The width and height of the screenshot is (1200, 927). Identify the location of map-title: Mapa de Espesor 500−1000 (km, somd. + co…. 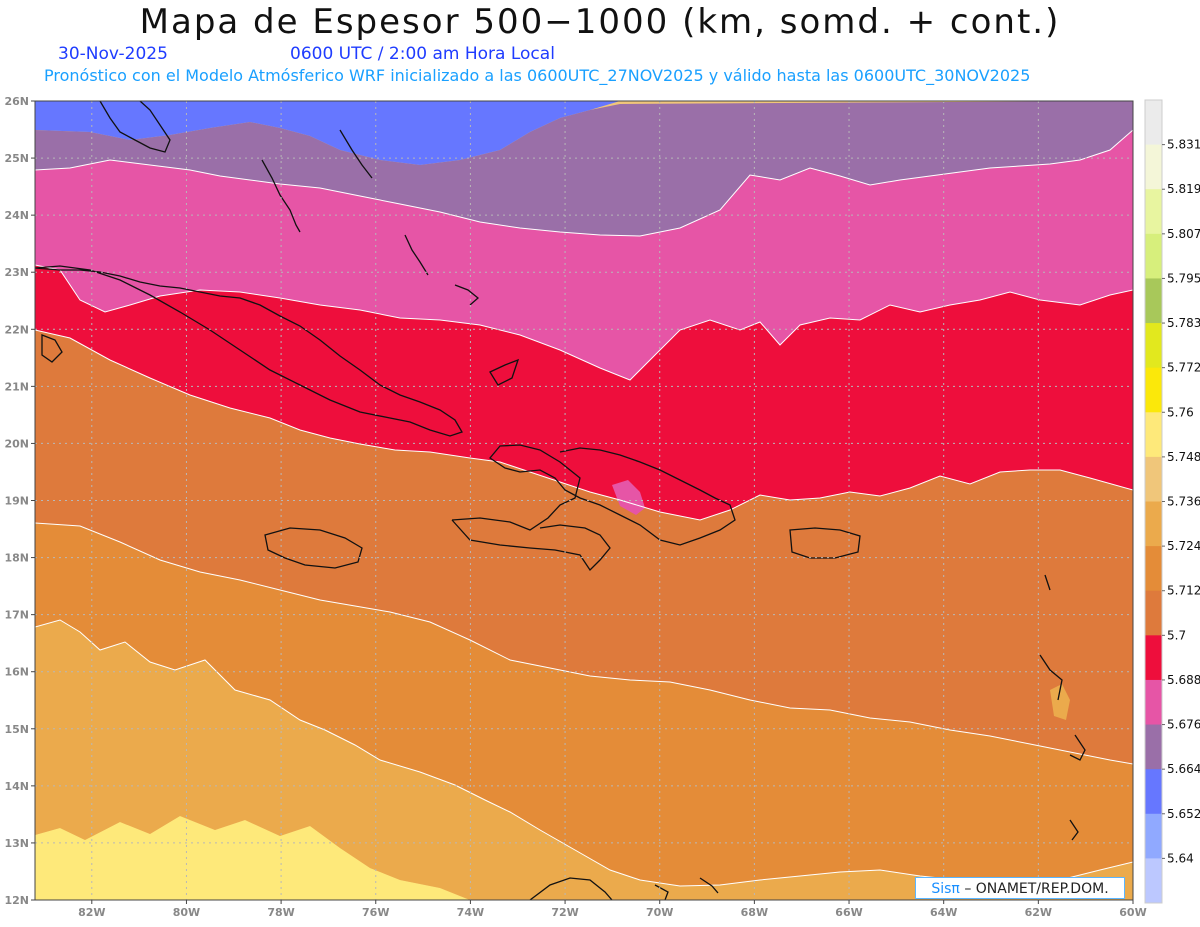
(600, 22).